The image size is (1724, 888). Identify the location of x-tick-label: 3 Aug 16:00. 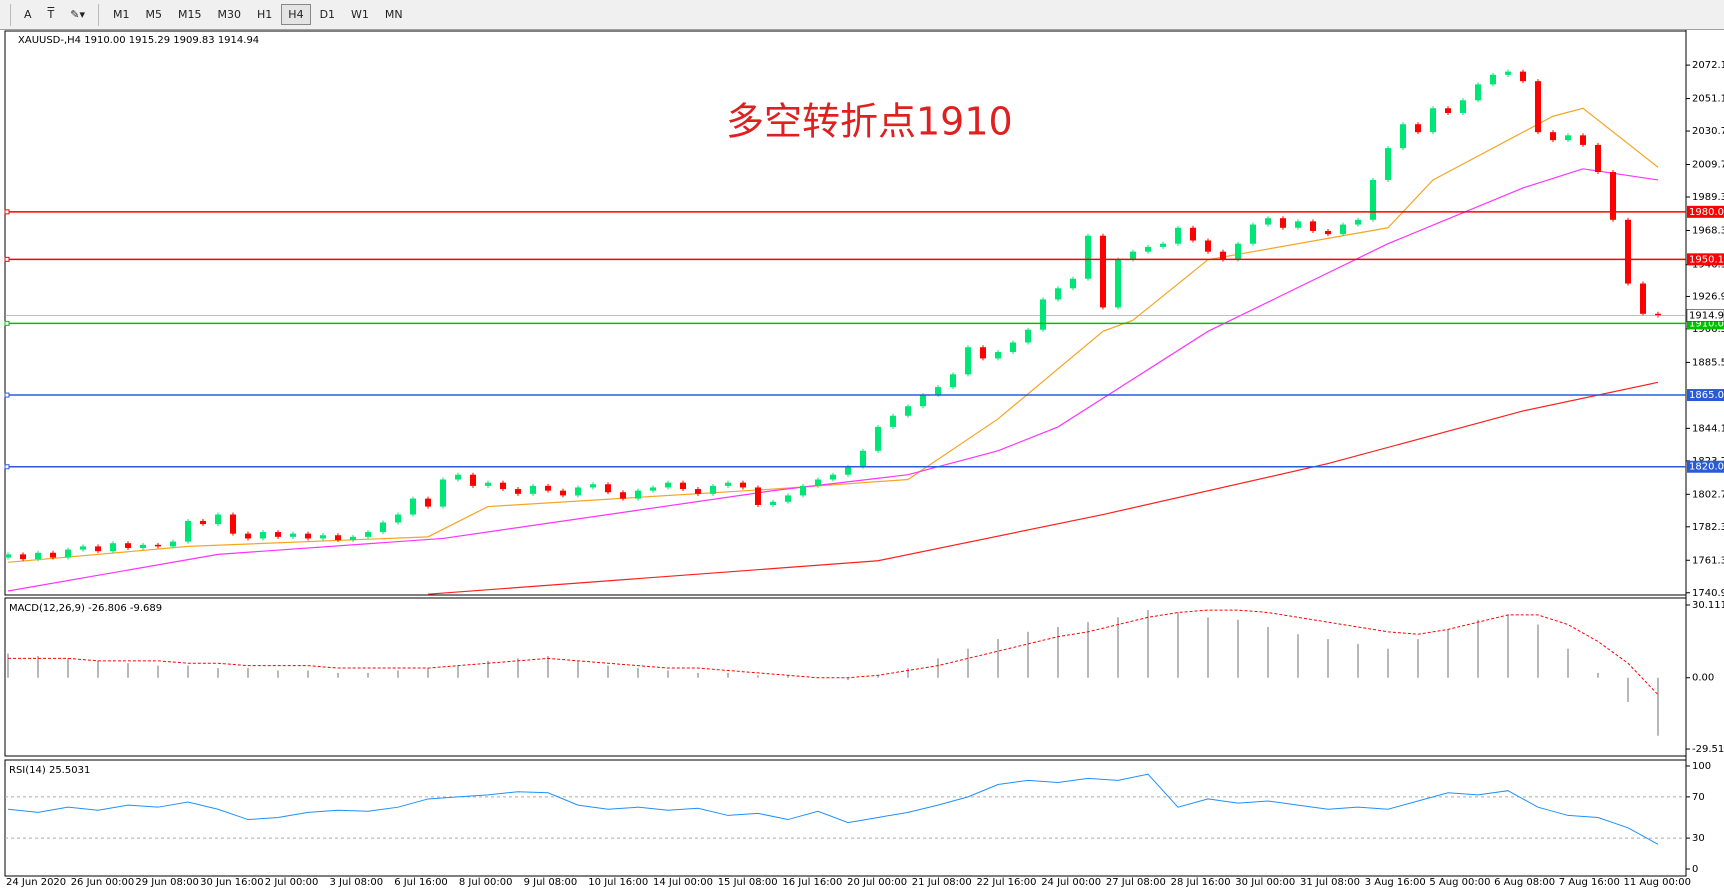
(1395, 882).